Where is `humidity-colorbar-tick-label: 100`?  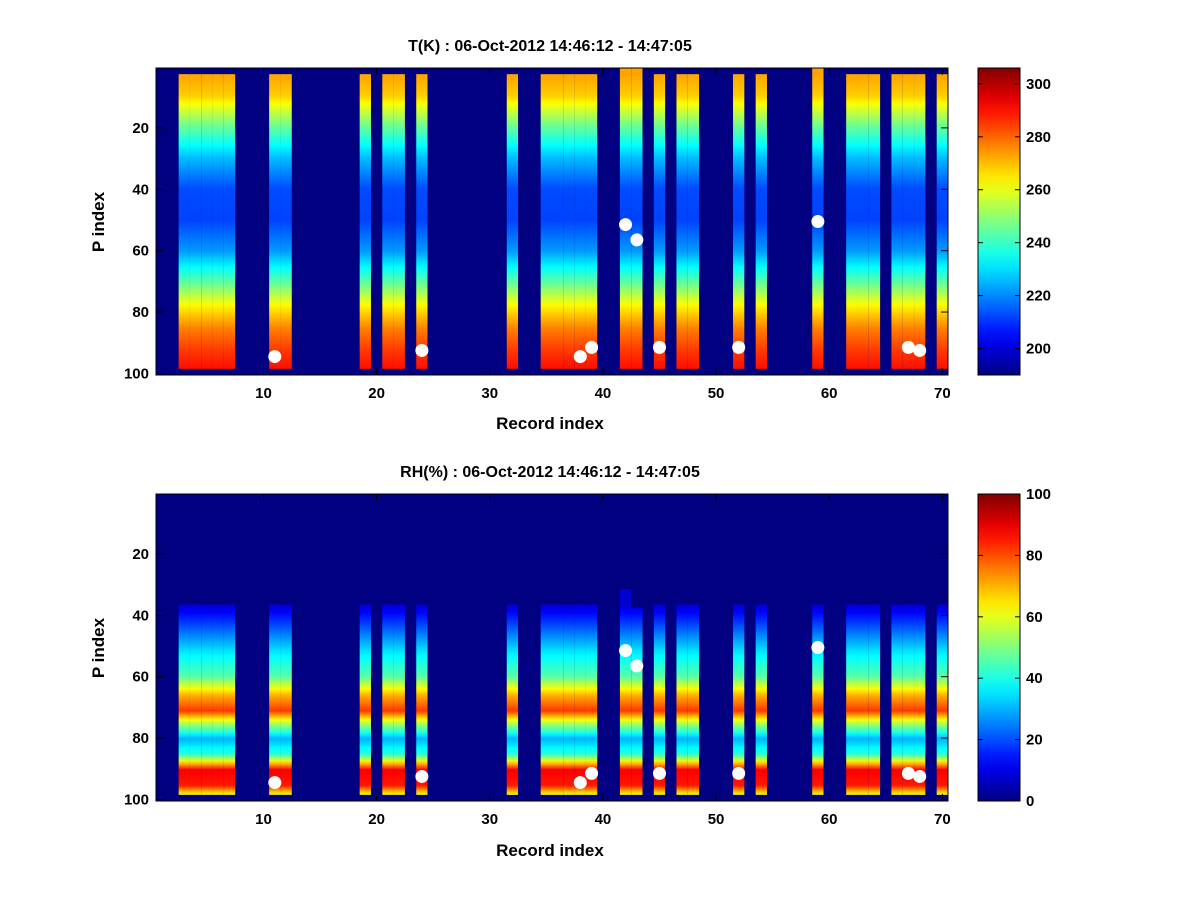
humidity-colorbar-tick-label: 100 is located at coordinates (1038, 494).